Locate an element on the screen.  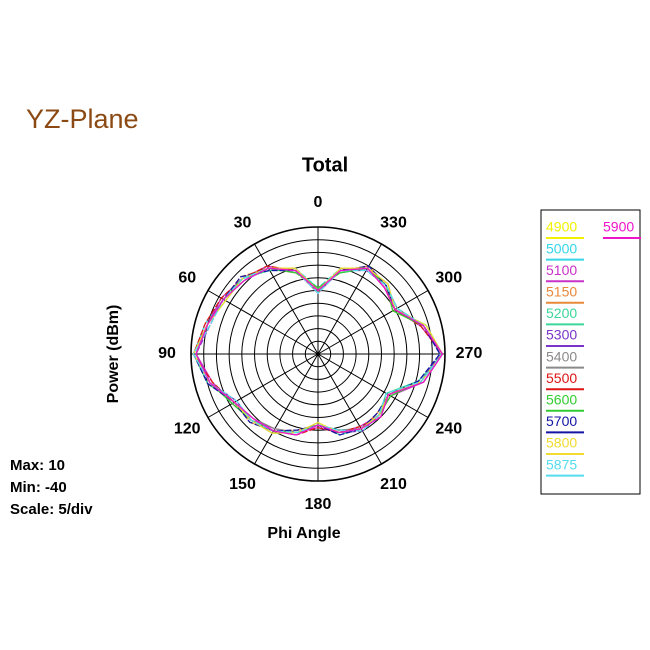
angle-tick-label: 180 is located at coordinates (318, 504).